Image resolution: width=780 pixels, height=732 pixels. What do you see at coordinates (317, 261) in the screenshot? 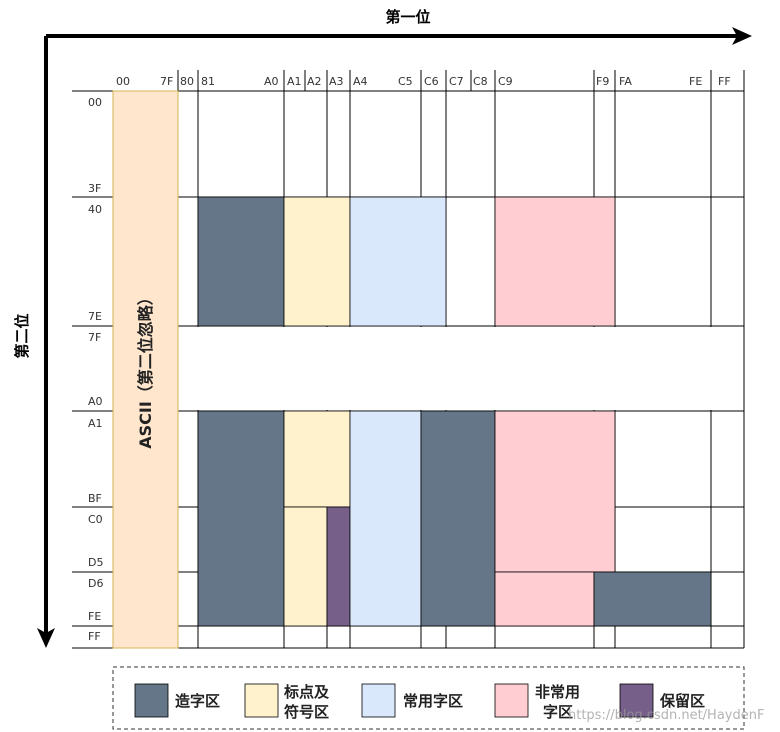
I see `region-punct-upper` at bounding box center [317, 261].